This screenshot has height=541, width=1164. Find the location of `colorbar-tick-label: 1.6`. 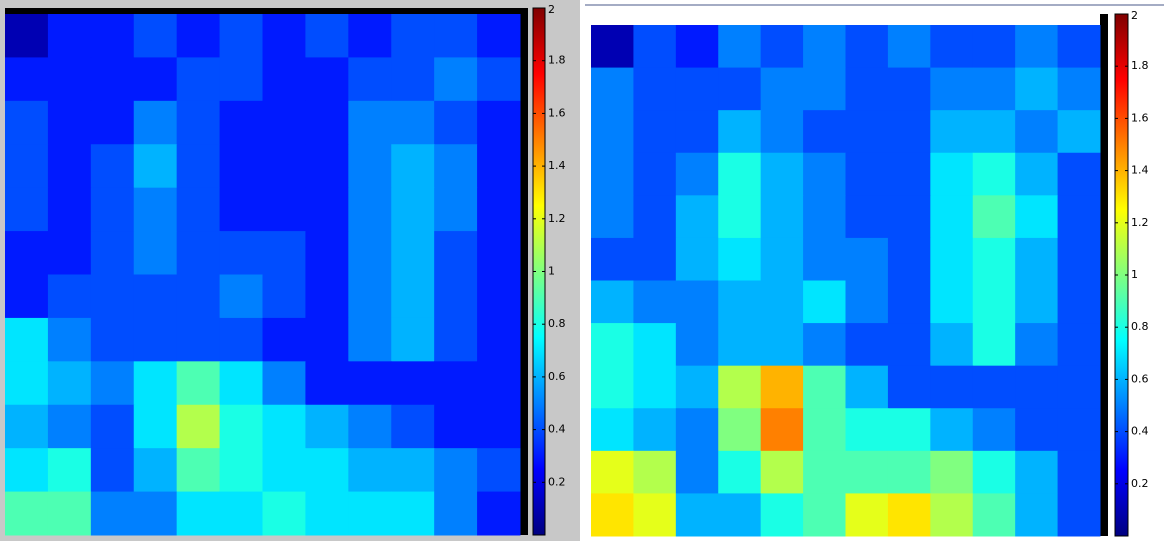

colorbar-tick-label: 1.6 is located at coordinates (1140, 117).